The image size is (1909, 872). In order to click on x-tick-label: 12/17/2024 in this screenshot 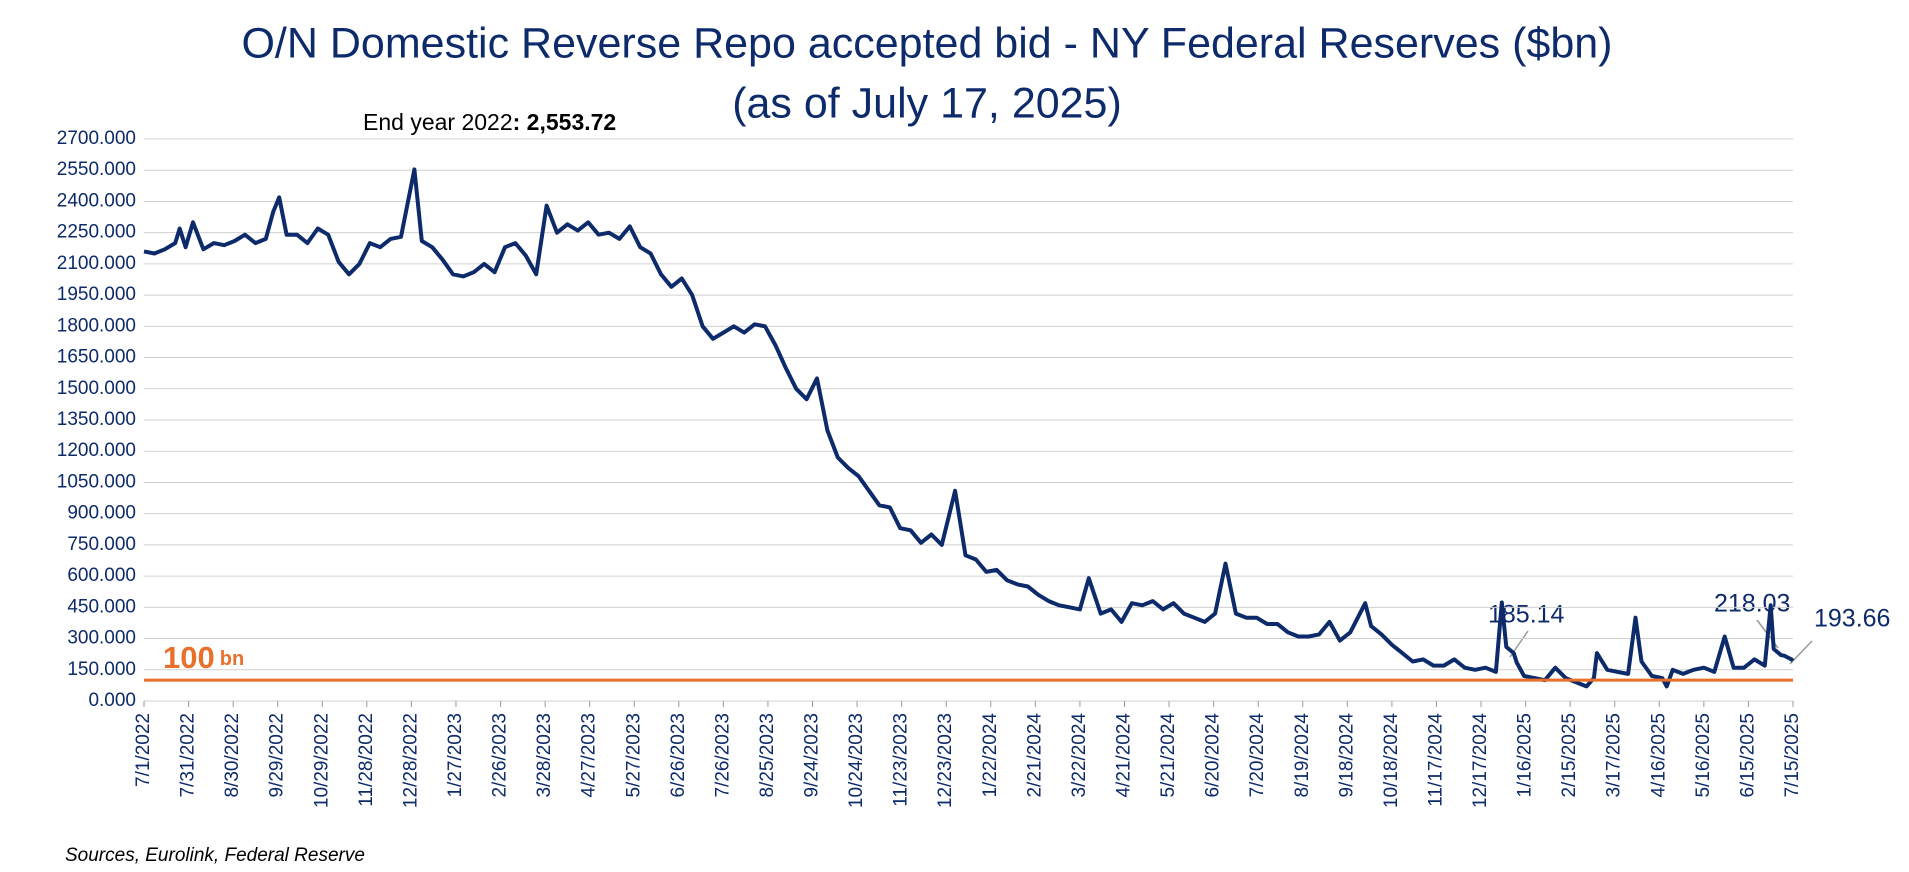, I will do `click(1480, 761)`.